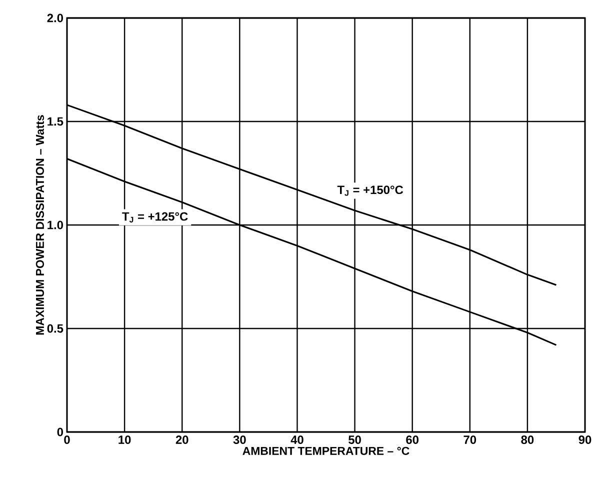 The image size is (594, 481). What do you see at coordinates (67, 440) in the screenshot?
I see `x-tick-label: 0` at bounding box center [67, 440].